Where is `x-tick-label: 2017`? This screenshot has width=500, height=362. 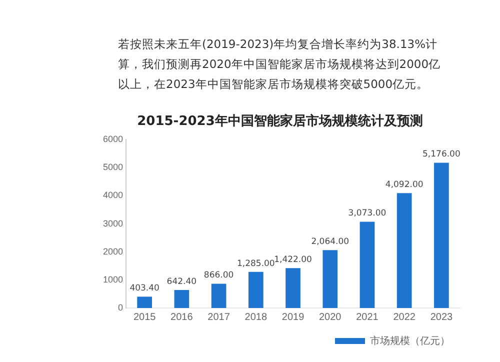
x-tick-label: 2017 is located at coordinates (219, 317).